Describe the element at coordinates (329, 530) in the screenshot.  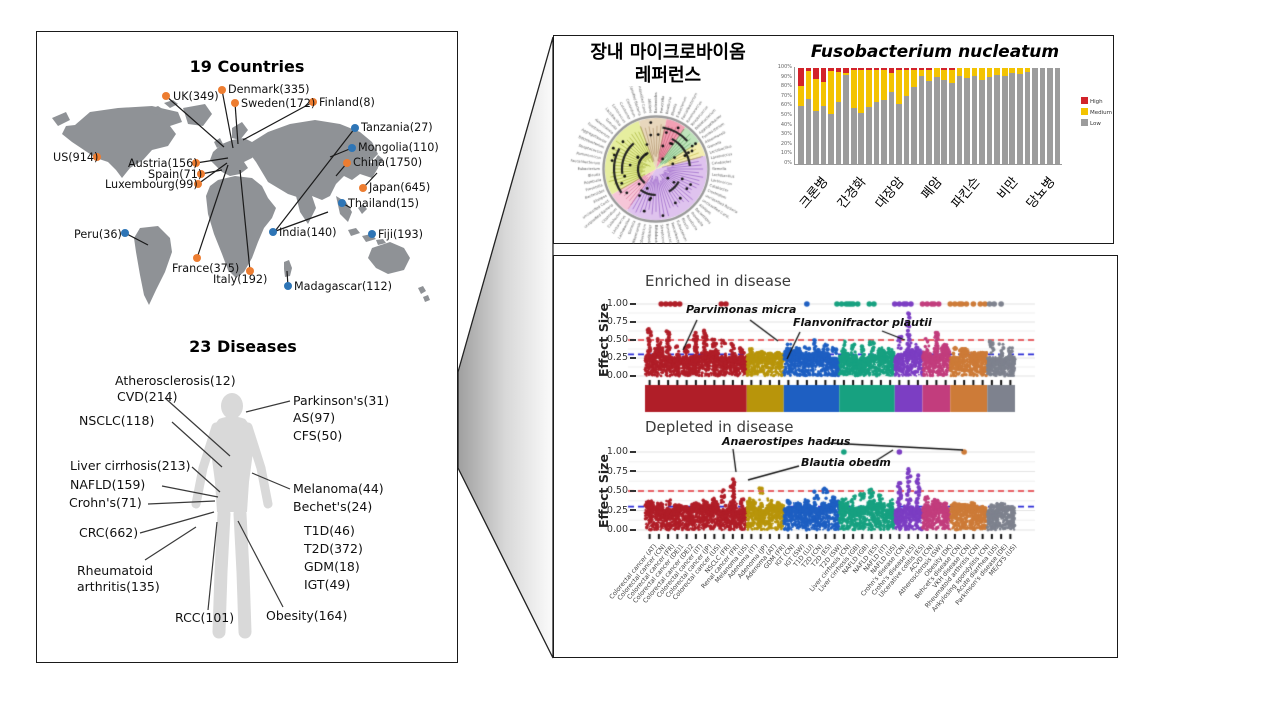
I see `disease-label: T1D(46)` at that location.